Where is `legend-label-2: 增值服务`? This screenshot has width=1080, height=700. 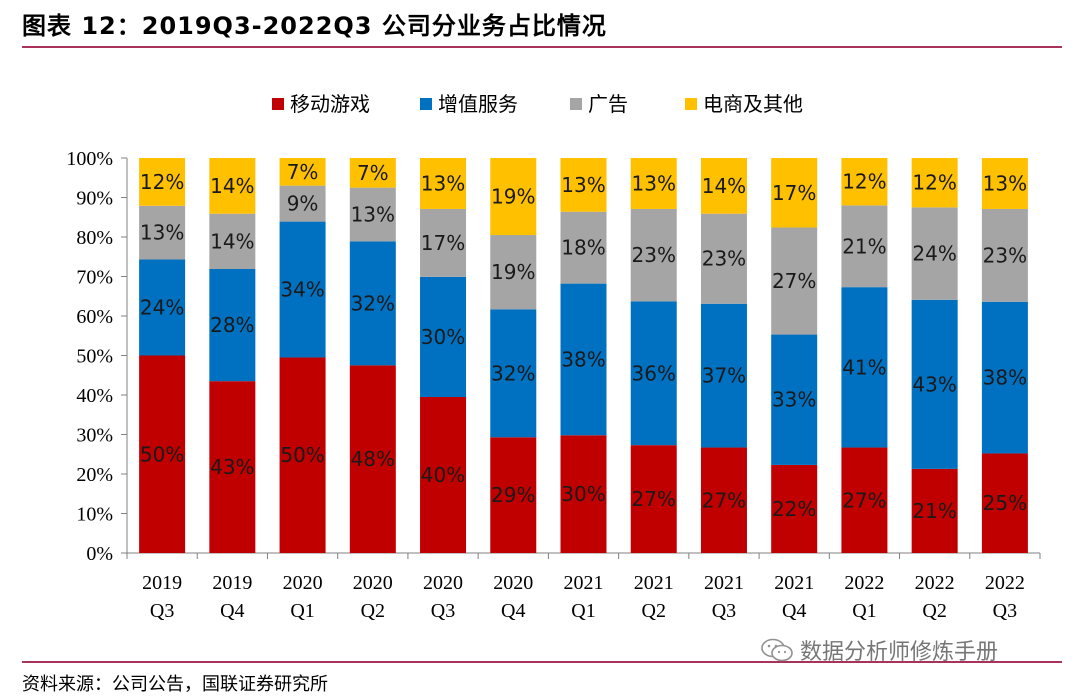 legend-label-2: 增值服务 is located at coordinates (478, 104).